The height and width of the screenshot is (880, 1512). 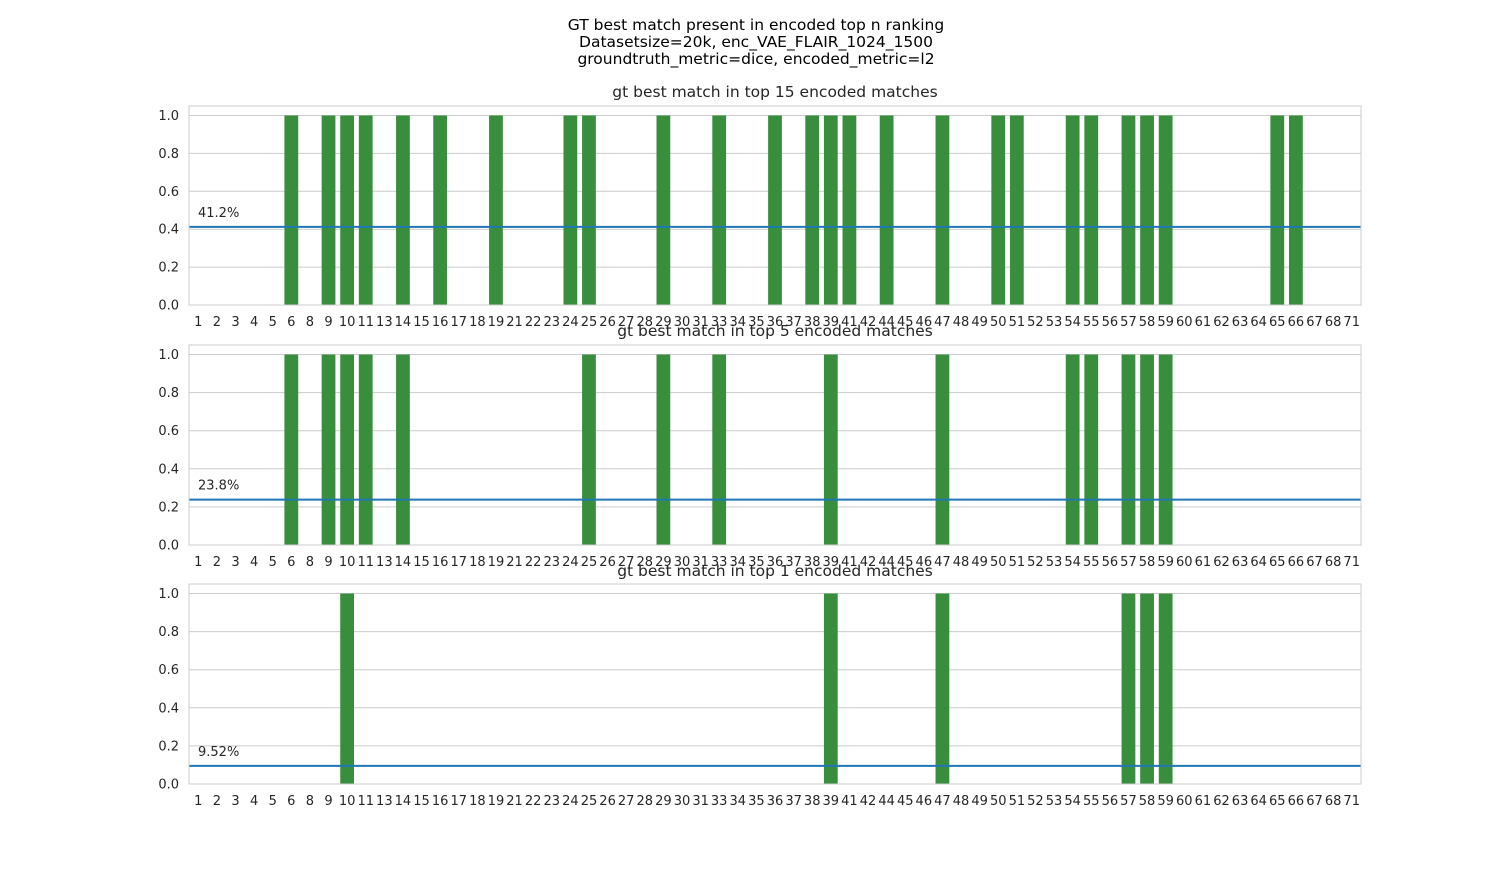 What do you see at coordinates (774, 92) in the screenshot?
I see `subplot-title: gt best match in top 15 encoded matches` at bounding box center [774, 92].